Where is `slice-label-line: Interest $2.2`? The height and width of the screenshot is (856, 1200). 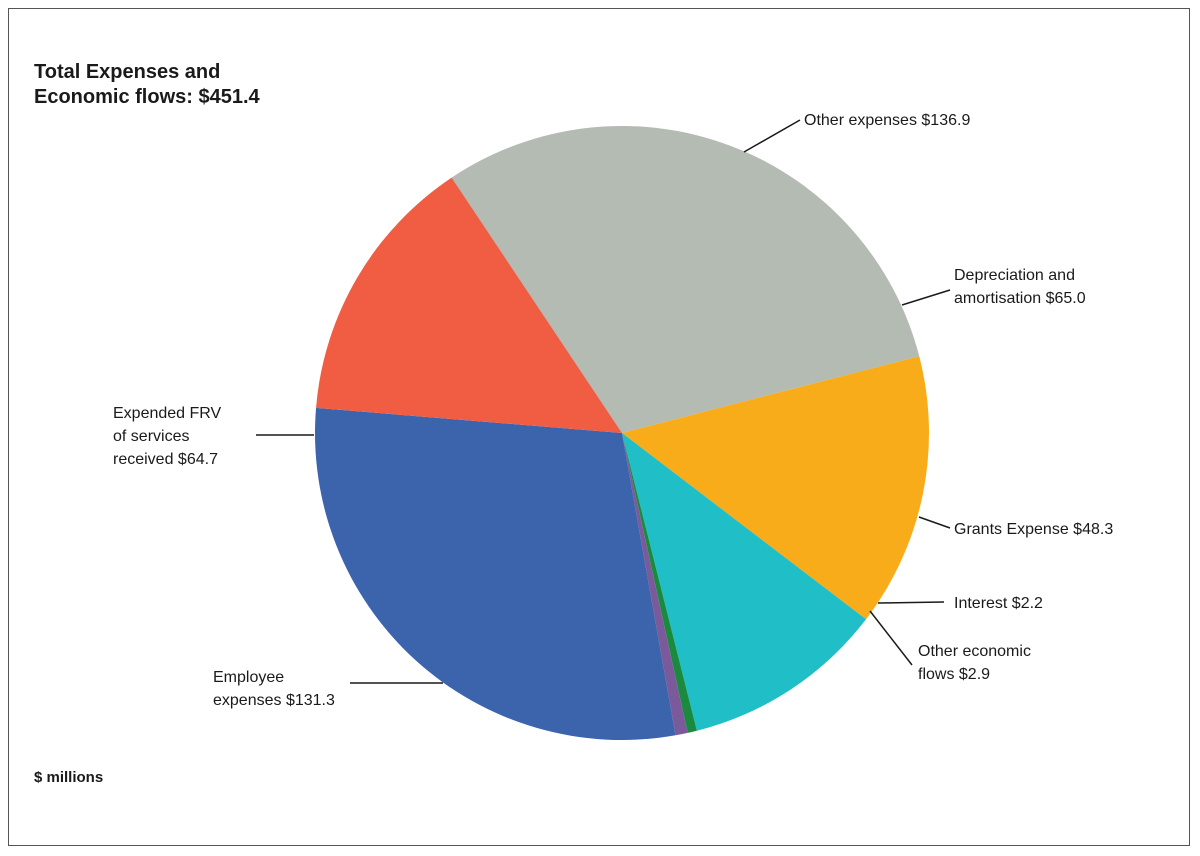 slice-label-line: Interest $2.2 is located at coordinates (998, 603).